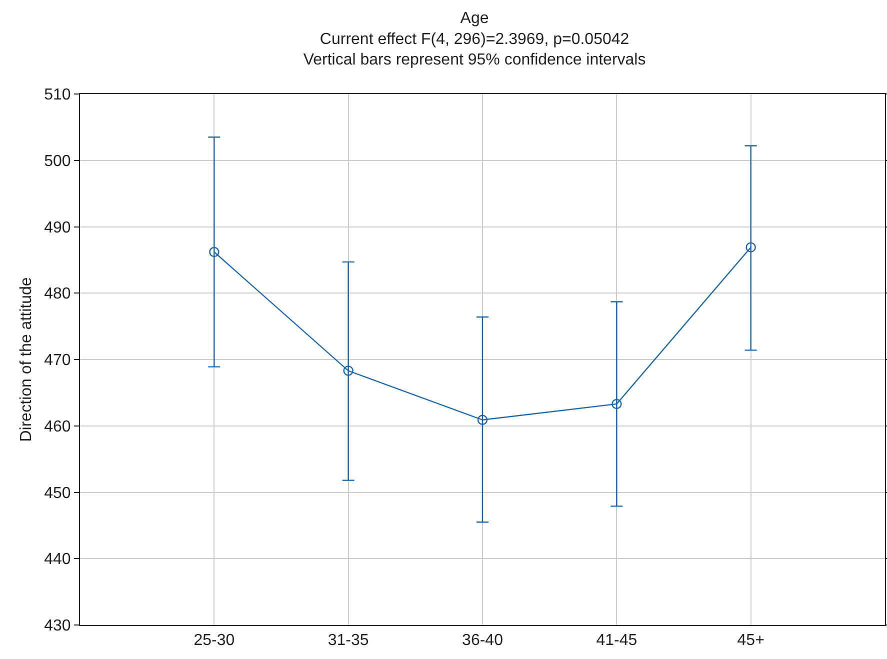  Describe the element at coordinates (57, 361) in the screenshot. I see `y-tick-label: 470` at that location.